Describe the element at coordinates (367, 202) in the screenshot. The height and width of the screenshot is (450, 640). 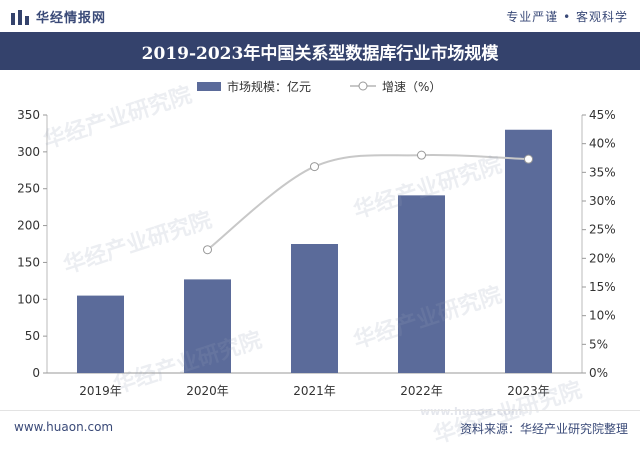
I see `growth-line` at that location.